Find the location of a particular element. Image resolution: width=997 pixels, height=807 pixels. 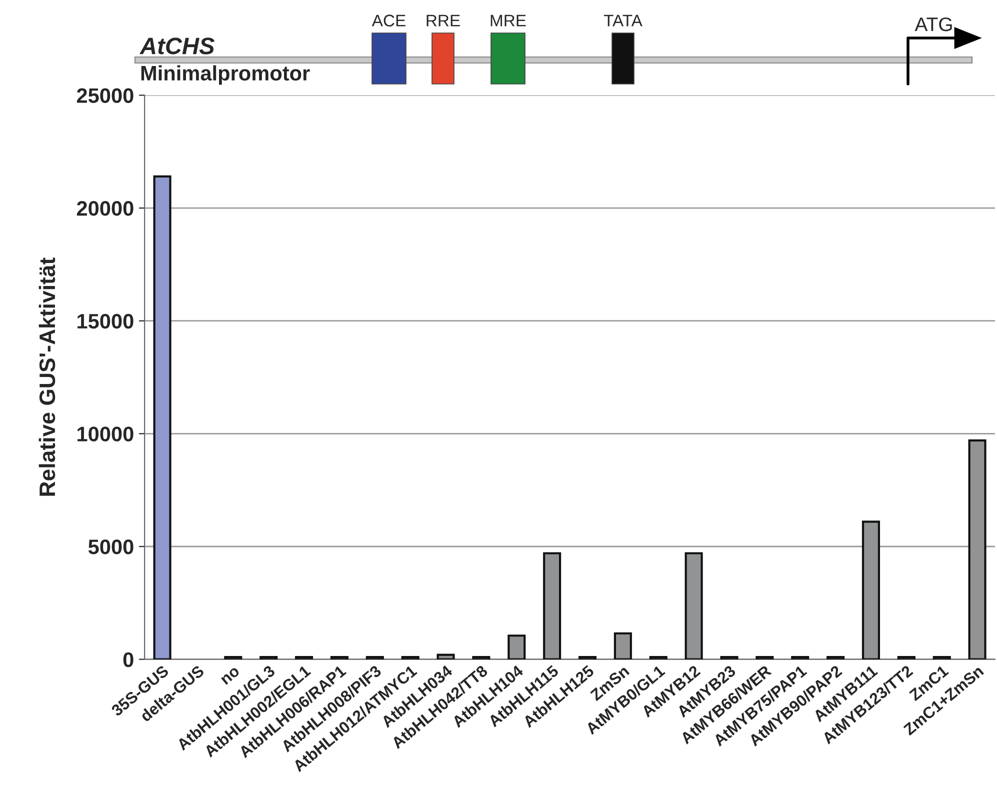

y-tick-label: 20000 is located at coordinates (105, 208).